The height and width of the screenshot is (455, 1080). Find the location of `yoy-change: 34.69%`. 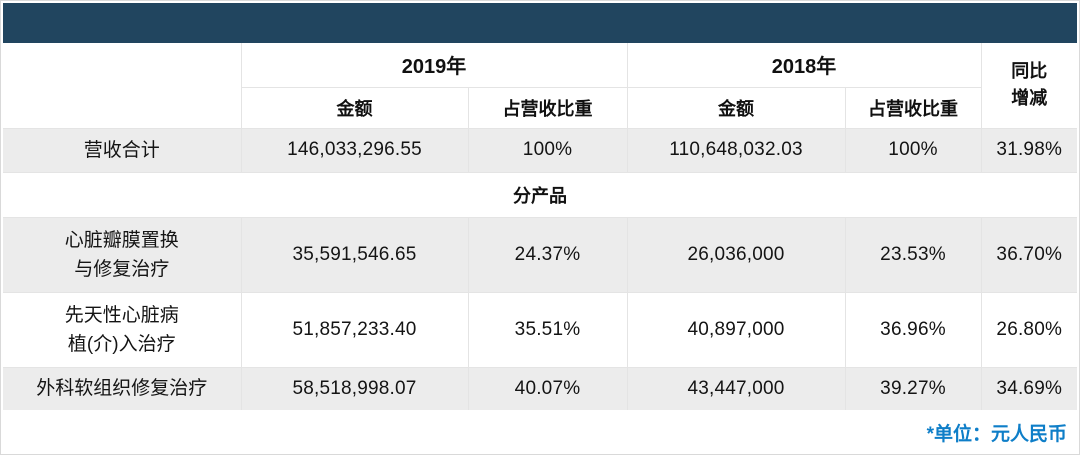

yoy-change: 34.69% is located at coordinates (1029, 388).